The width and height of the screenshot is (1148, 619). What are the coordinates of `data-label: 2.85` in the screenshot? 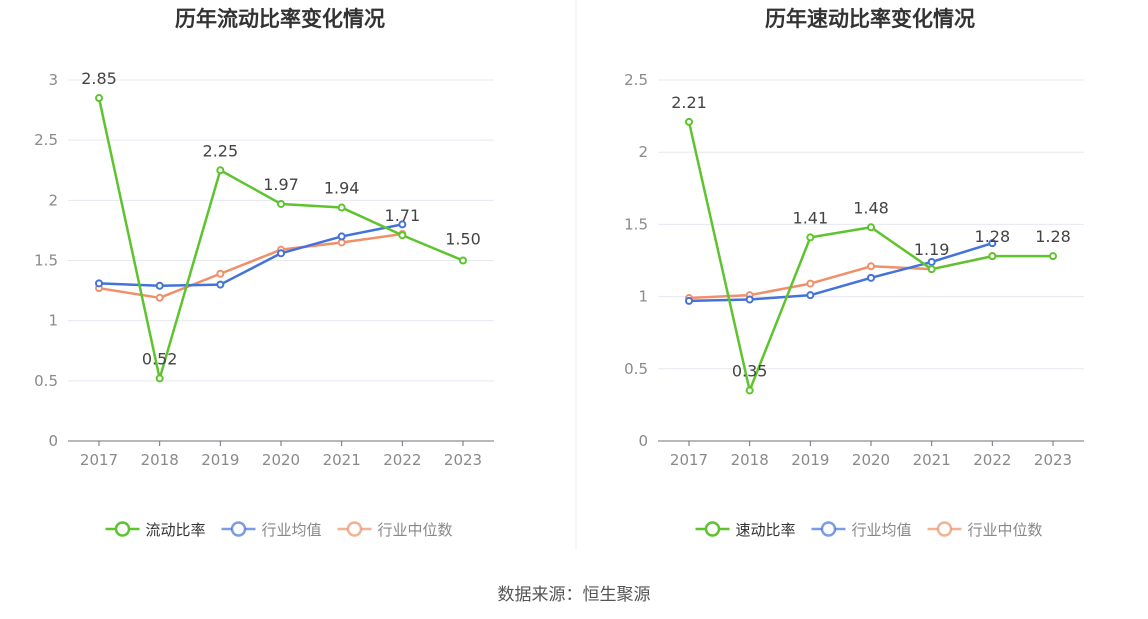 It's located at (99, 78).